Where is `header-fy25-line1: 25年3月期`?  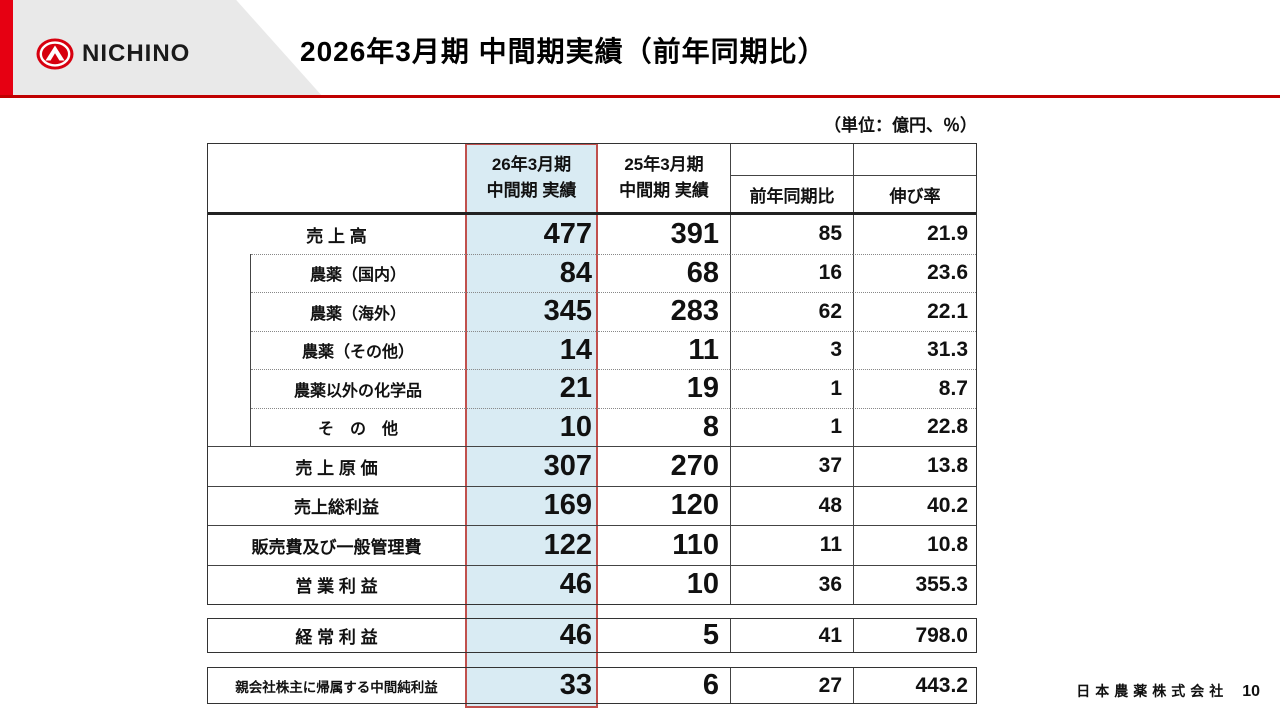
header-fy25-line1: 25年3月期 is located at coordinates (664, 164).